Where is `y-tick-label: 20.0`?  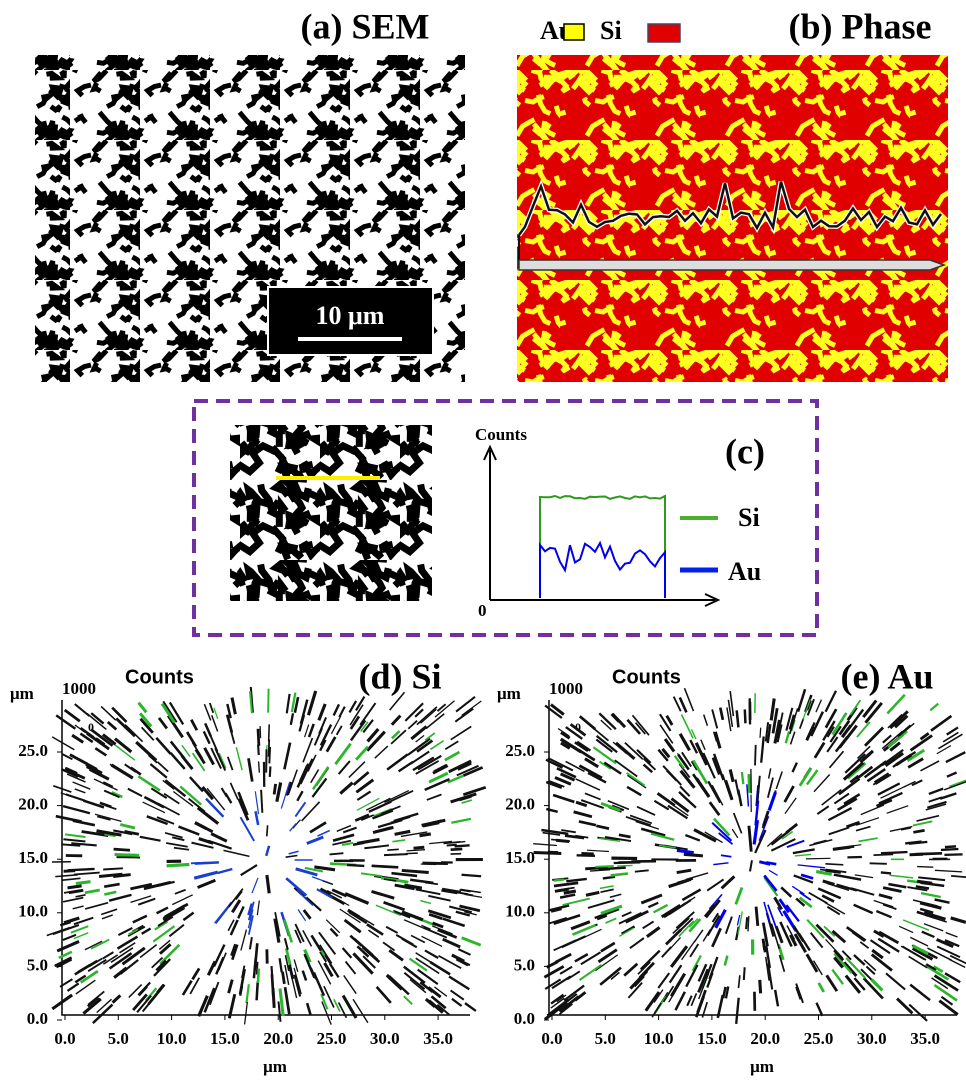 y-tick-label: 20.0 is located at coordinates (33, 804).